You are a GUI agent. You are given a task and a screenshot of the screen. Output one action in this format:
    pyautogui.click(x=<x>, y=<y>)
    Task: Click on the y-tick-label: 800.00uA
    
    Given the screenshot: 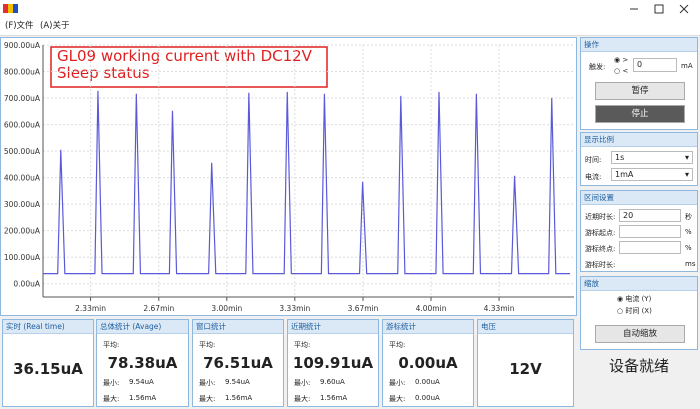 What is the action you would take?
    pyautogui.click(x=22, y=72)
    